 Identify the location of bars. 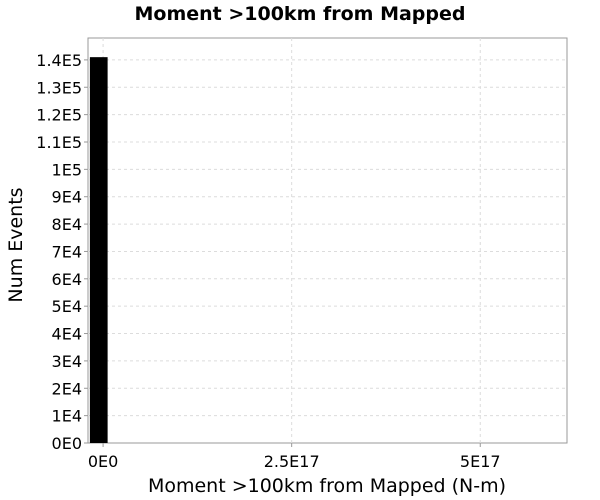
(98, 250).